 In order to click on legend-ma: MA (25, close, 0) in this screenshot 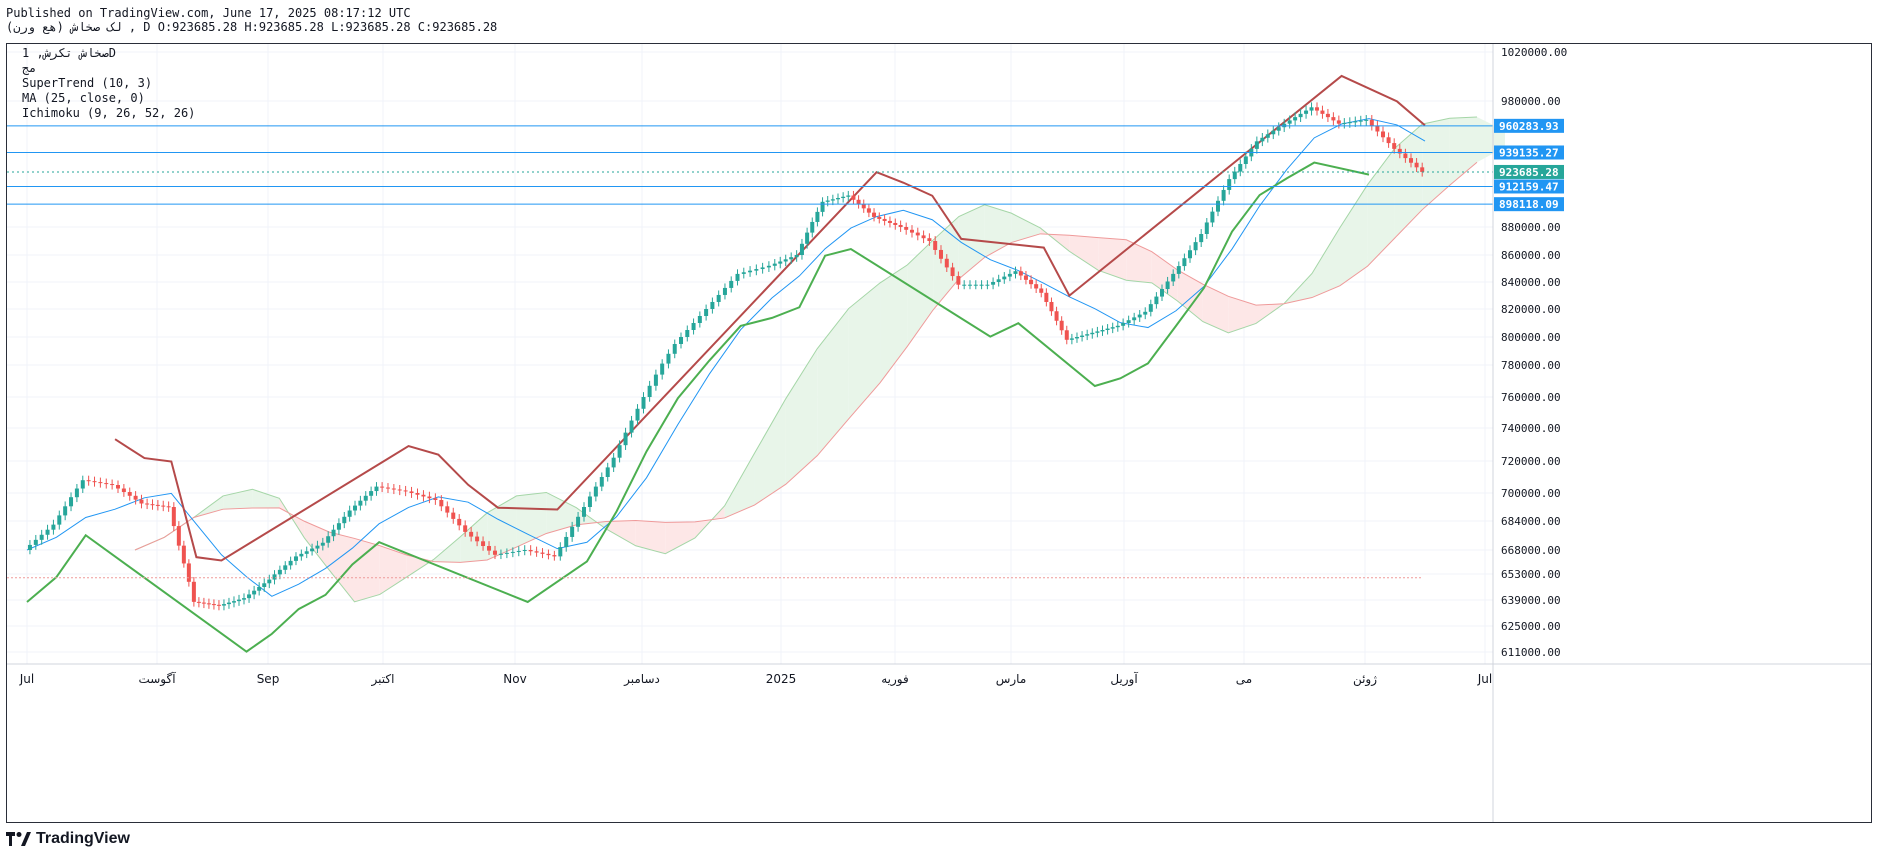, I will do `click(83, 98)`.